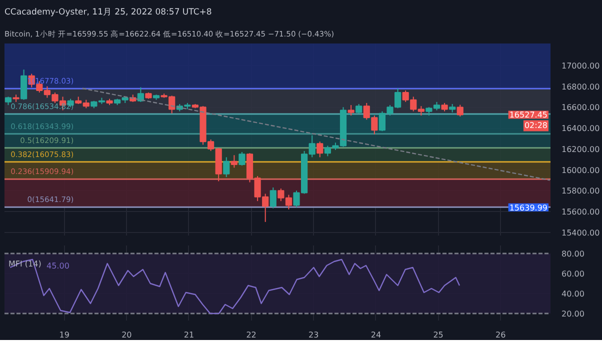 The height and width of the screenshot is (342, 602). I want to click on annotation: 45.00, so click(58, 266).